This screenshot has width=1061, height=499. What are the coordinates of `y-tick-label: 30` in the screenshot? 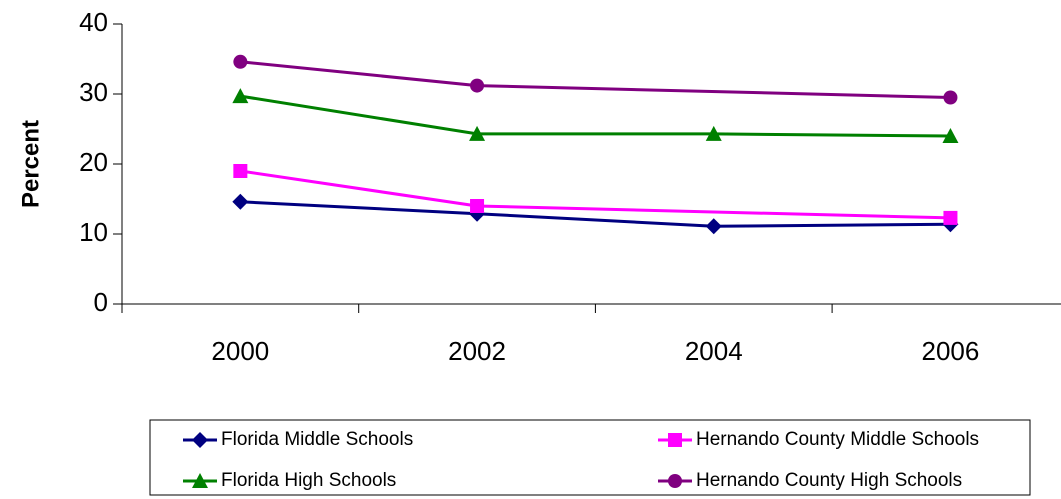 It's located at (93, 92).